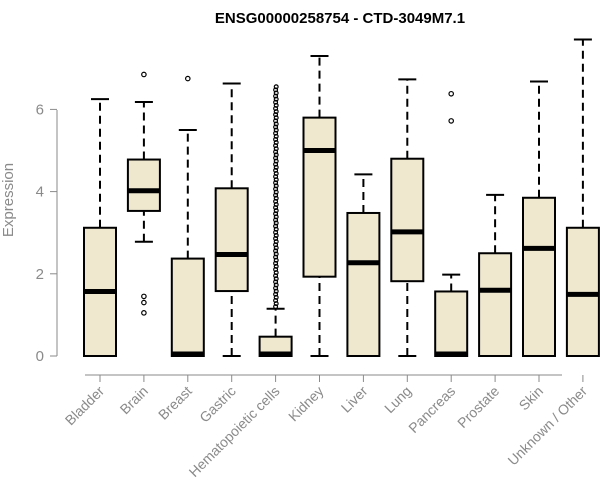 This screenshot has width=600, height=500. I want to click on box-group-unknown-other, so click(582, 197).